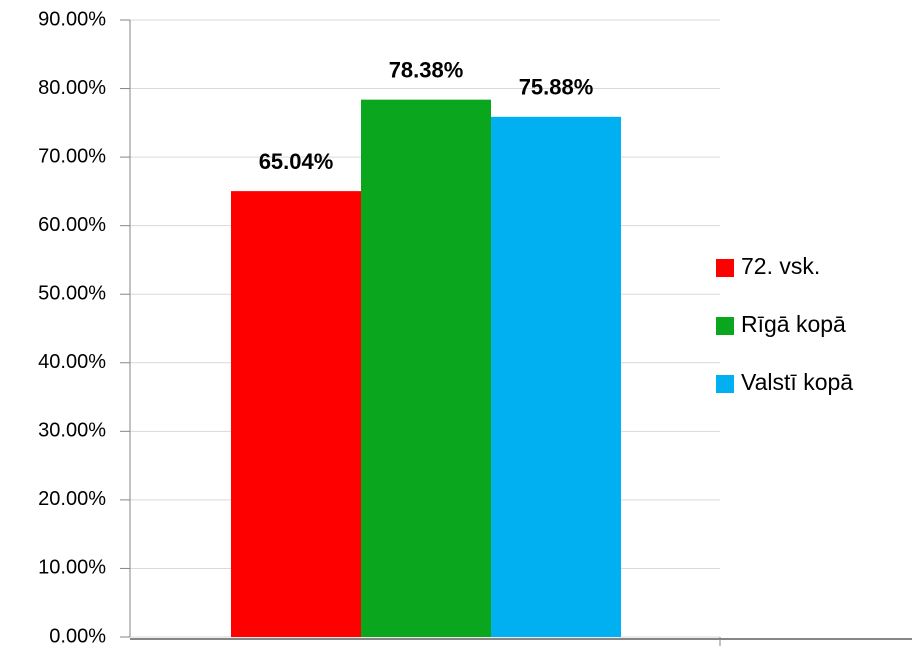 The image size is (912, 646). I want to click on y-tick-label: 80.00%, so click(72, 88).